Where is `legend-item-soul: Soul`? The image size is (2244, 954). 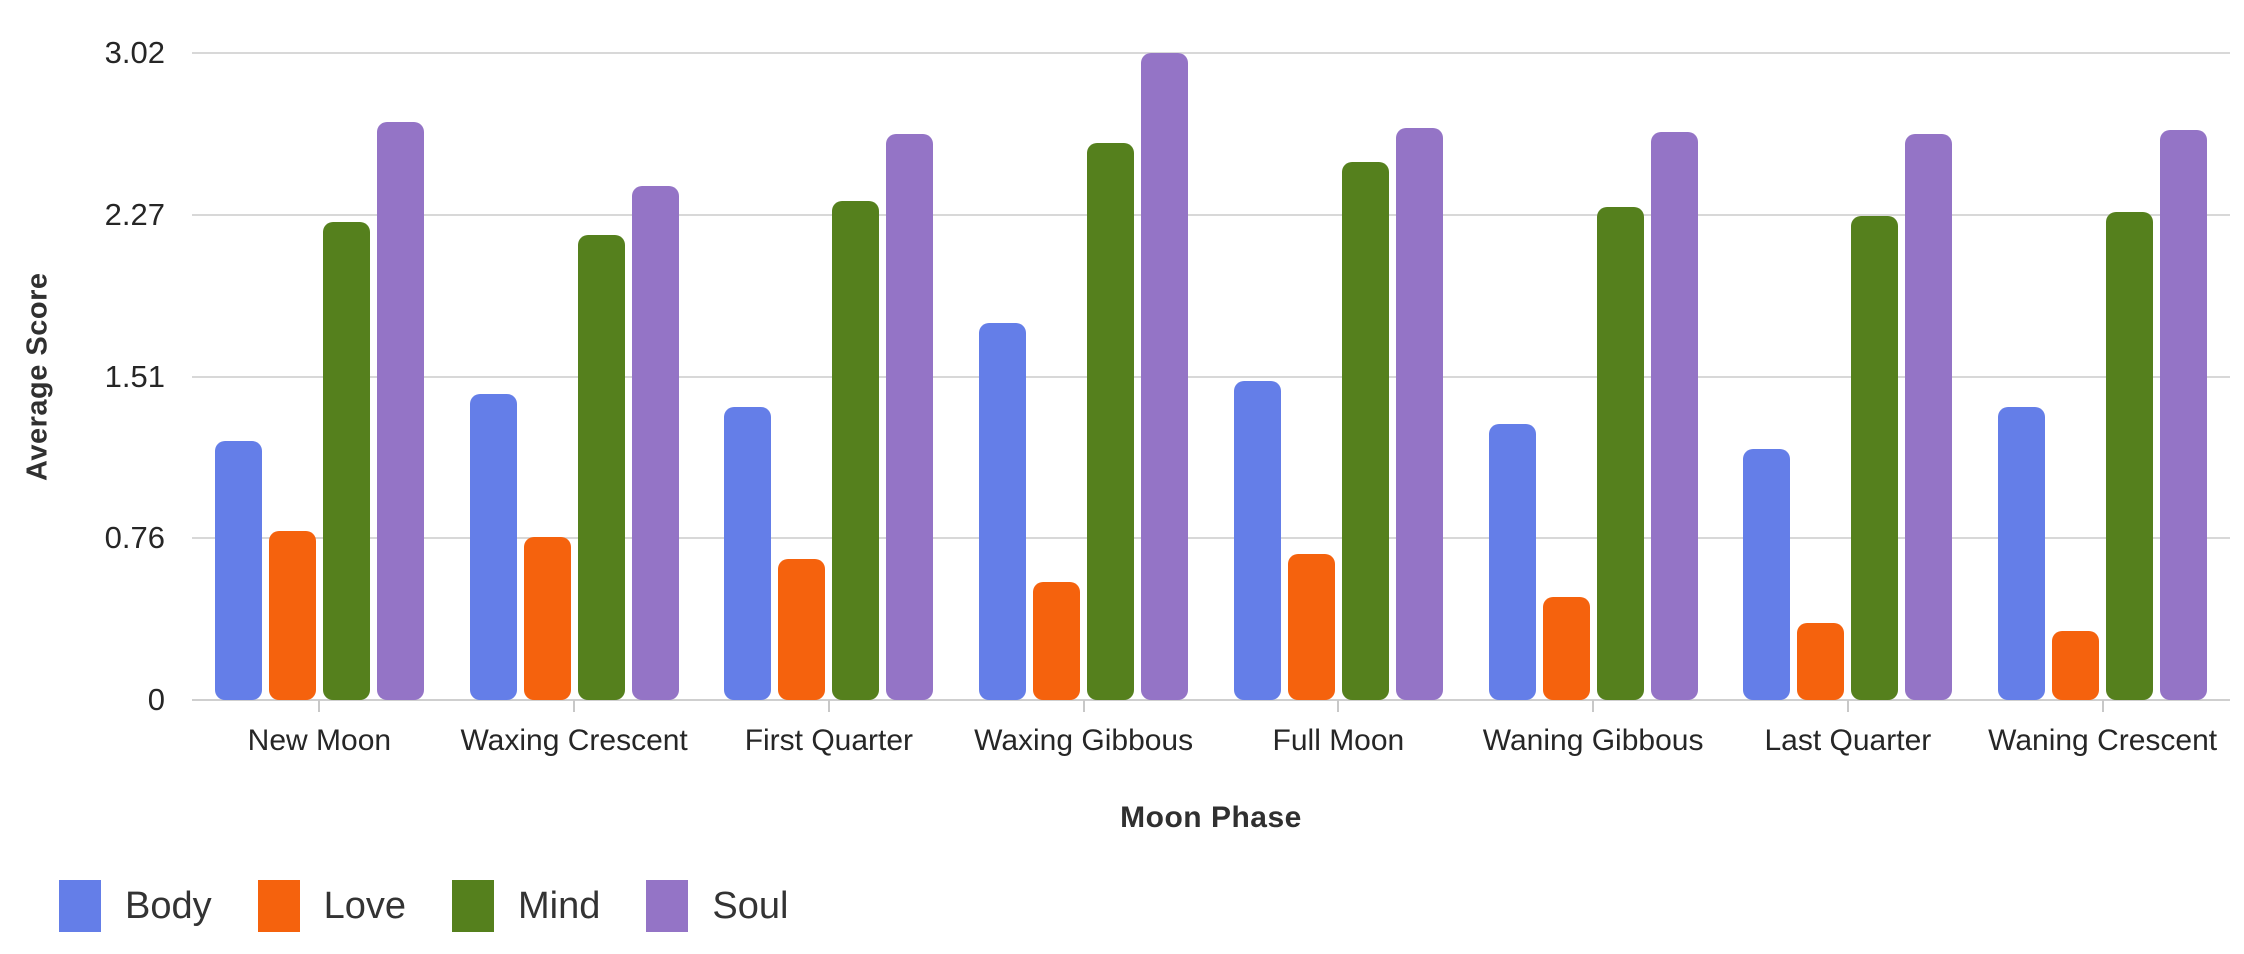
legend-item-soul: Soul is located at coordinates (717, 906).